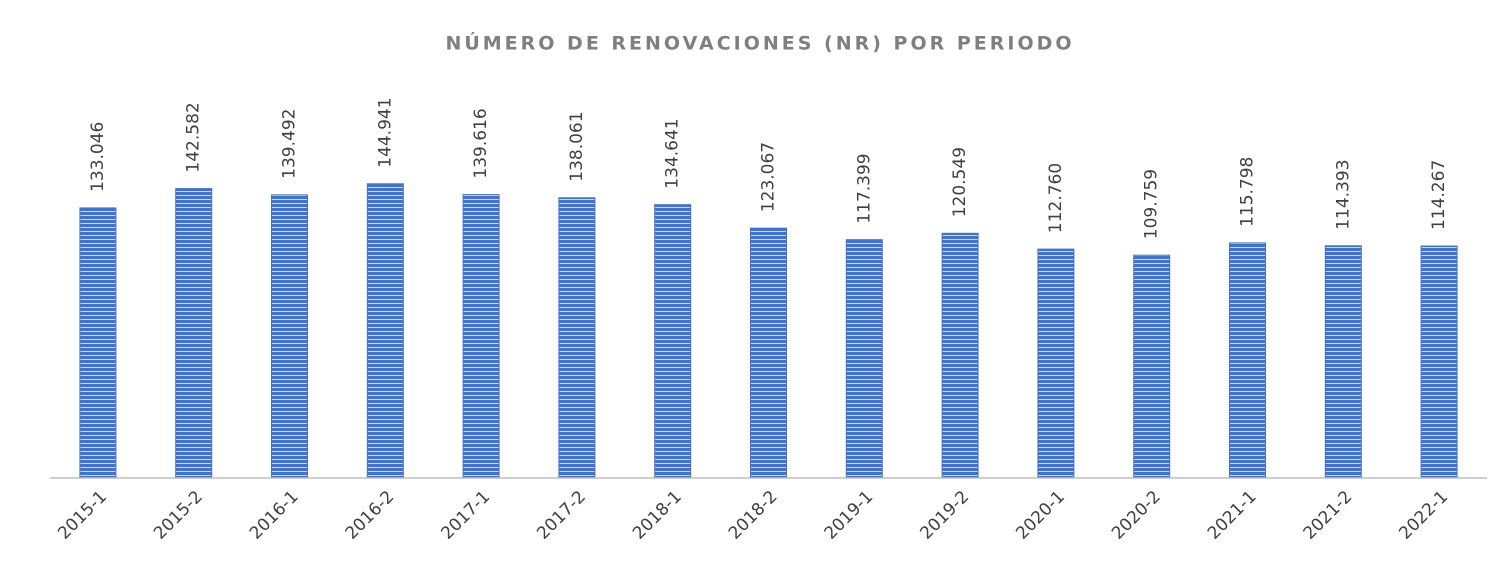  I want to click on data-label: 139.492, so click(290, 144).